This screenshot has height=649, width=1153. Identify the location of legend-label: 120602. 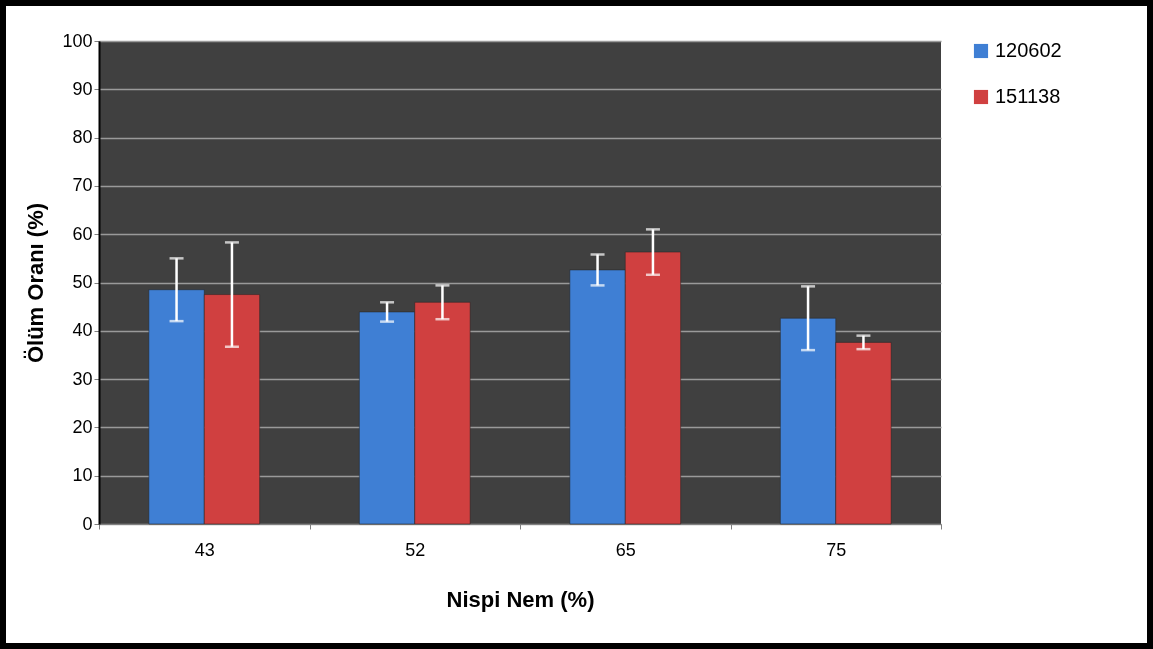
(1028, 50).